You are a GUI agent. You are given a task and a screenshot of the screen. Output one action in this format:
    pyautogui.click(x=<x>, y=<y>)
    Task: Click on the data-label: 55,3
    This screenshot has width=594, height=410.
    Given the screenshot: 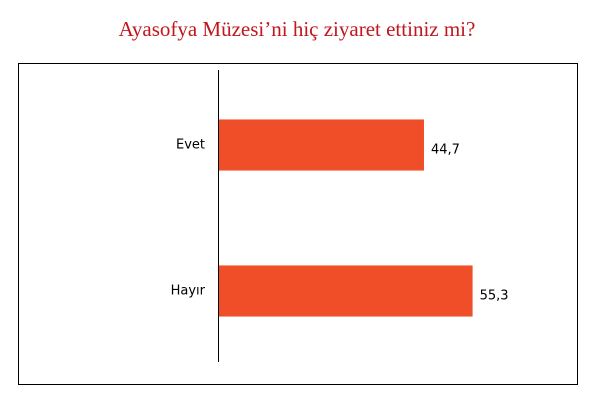 What is the action you would take?
    pyautogui.click(x=494, y=296)
    